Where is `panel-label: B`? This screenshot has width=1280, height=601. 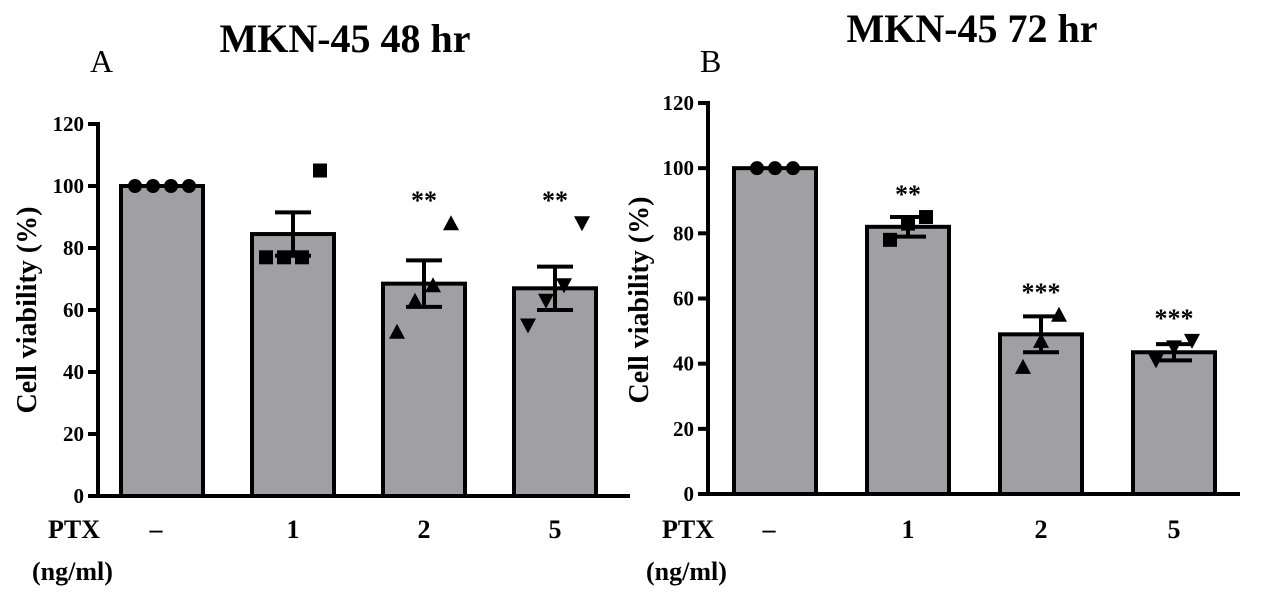
panel-label: B is located at coordinates (710, 61).